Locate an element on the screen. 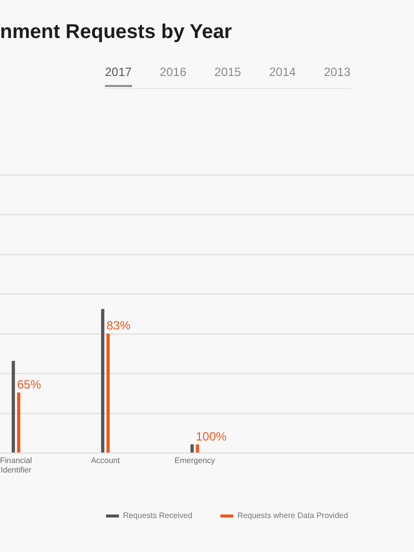  legend-label: Requests Received is located at coordinates (157, 515).